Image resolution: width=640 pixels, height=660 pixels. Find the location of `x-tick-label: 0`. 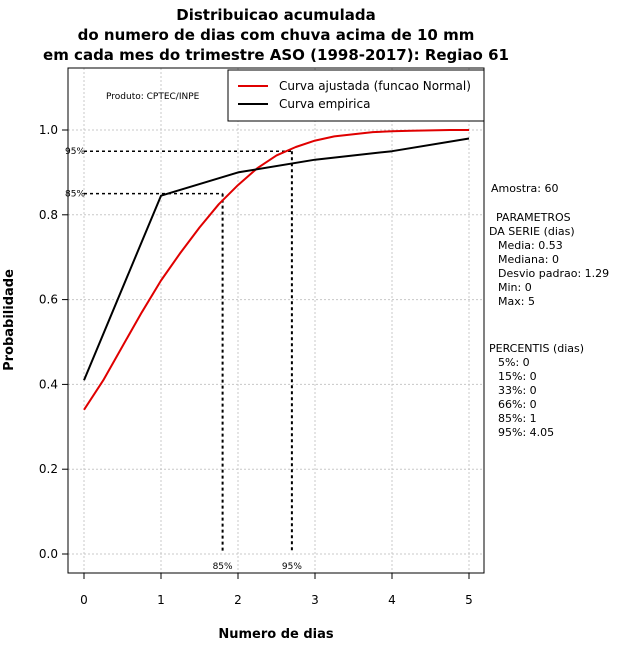

x-tick-label: 0 is located at coordinates (84, 600).